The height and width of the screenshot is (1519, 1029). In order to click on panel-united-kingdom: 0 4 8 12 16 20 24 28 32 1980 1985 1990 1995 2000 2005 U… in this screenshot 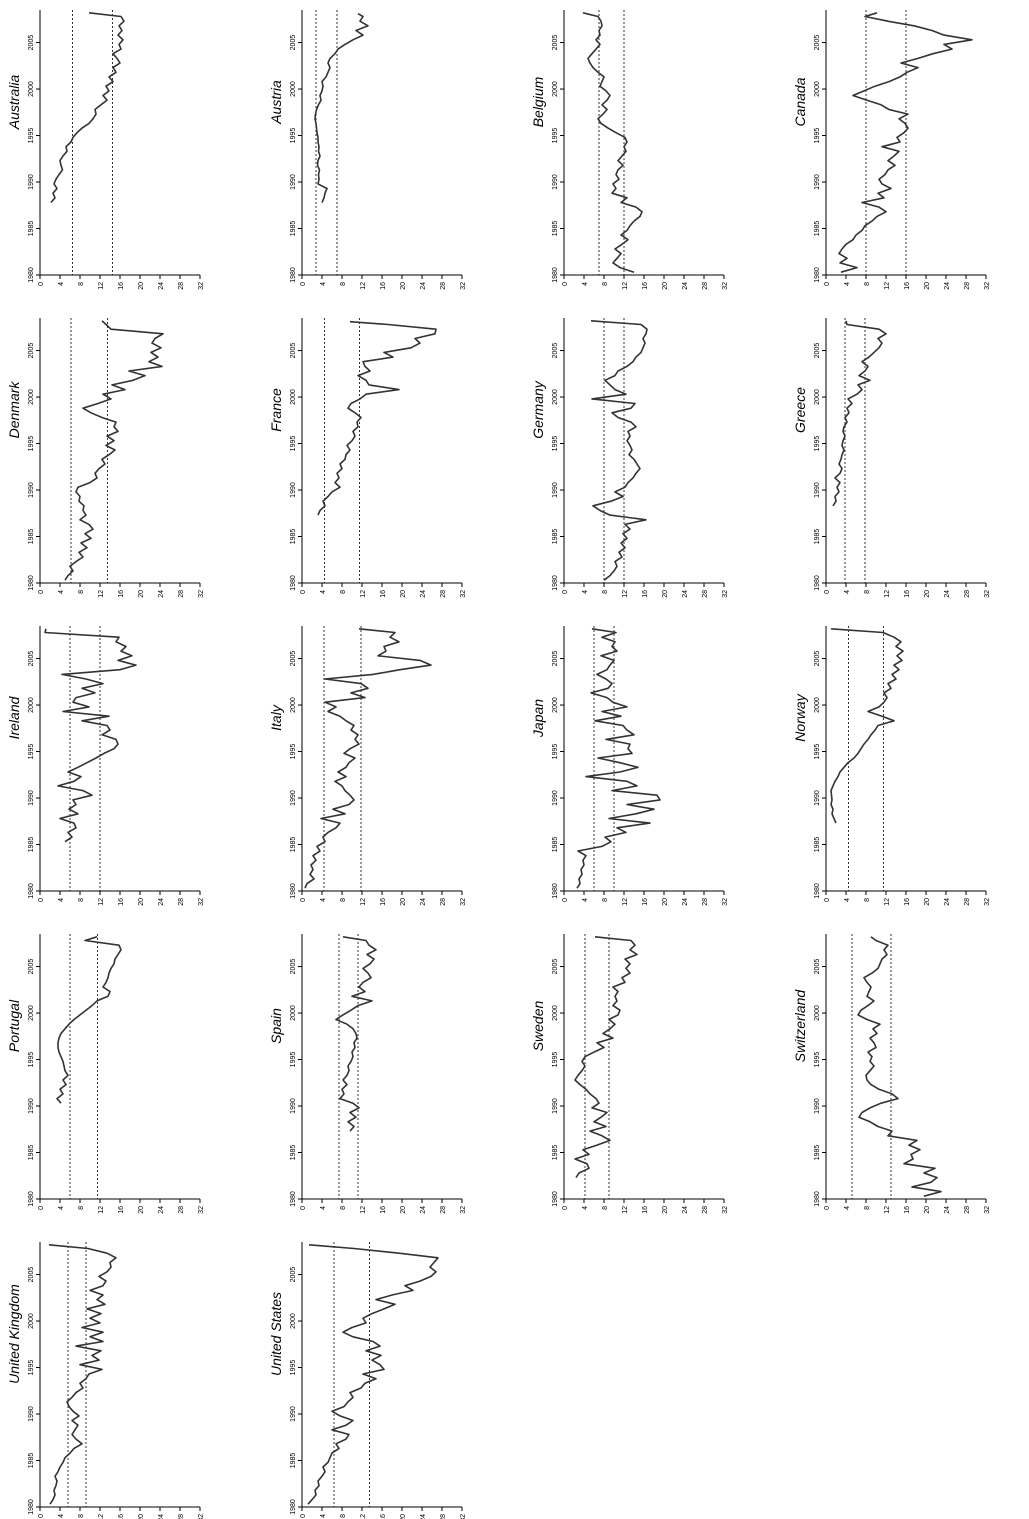, I will do `click(105, 1380)`.